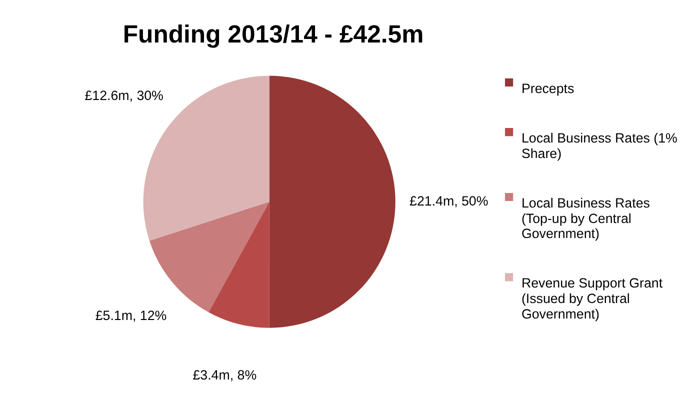  What do you see at coordinates (131, 316) in the screenshot?
I see `data-label: £5.1m, 12%` at bounding box center [131, 316].